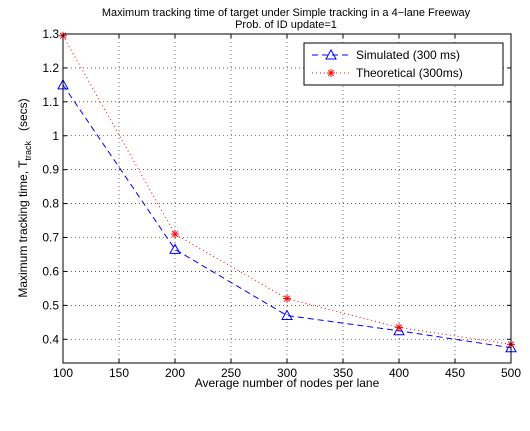 The image size is (530, 431). Describe the element at coordinates (50, 102) in the screenshot. I see `y-tick-label: 1.1` at that location.